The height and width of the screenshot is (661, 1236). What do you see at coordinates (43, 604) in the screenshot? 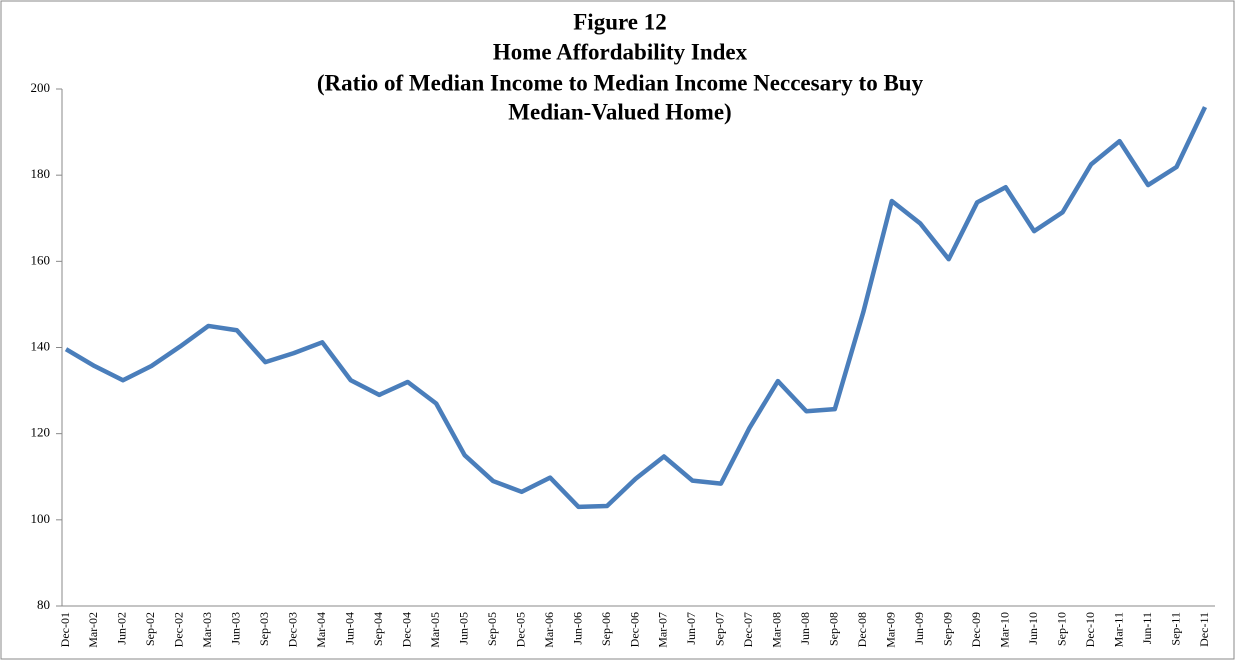
I see `y-tick-label: 80` at bounding box center [43, 604].